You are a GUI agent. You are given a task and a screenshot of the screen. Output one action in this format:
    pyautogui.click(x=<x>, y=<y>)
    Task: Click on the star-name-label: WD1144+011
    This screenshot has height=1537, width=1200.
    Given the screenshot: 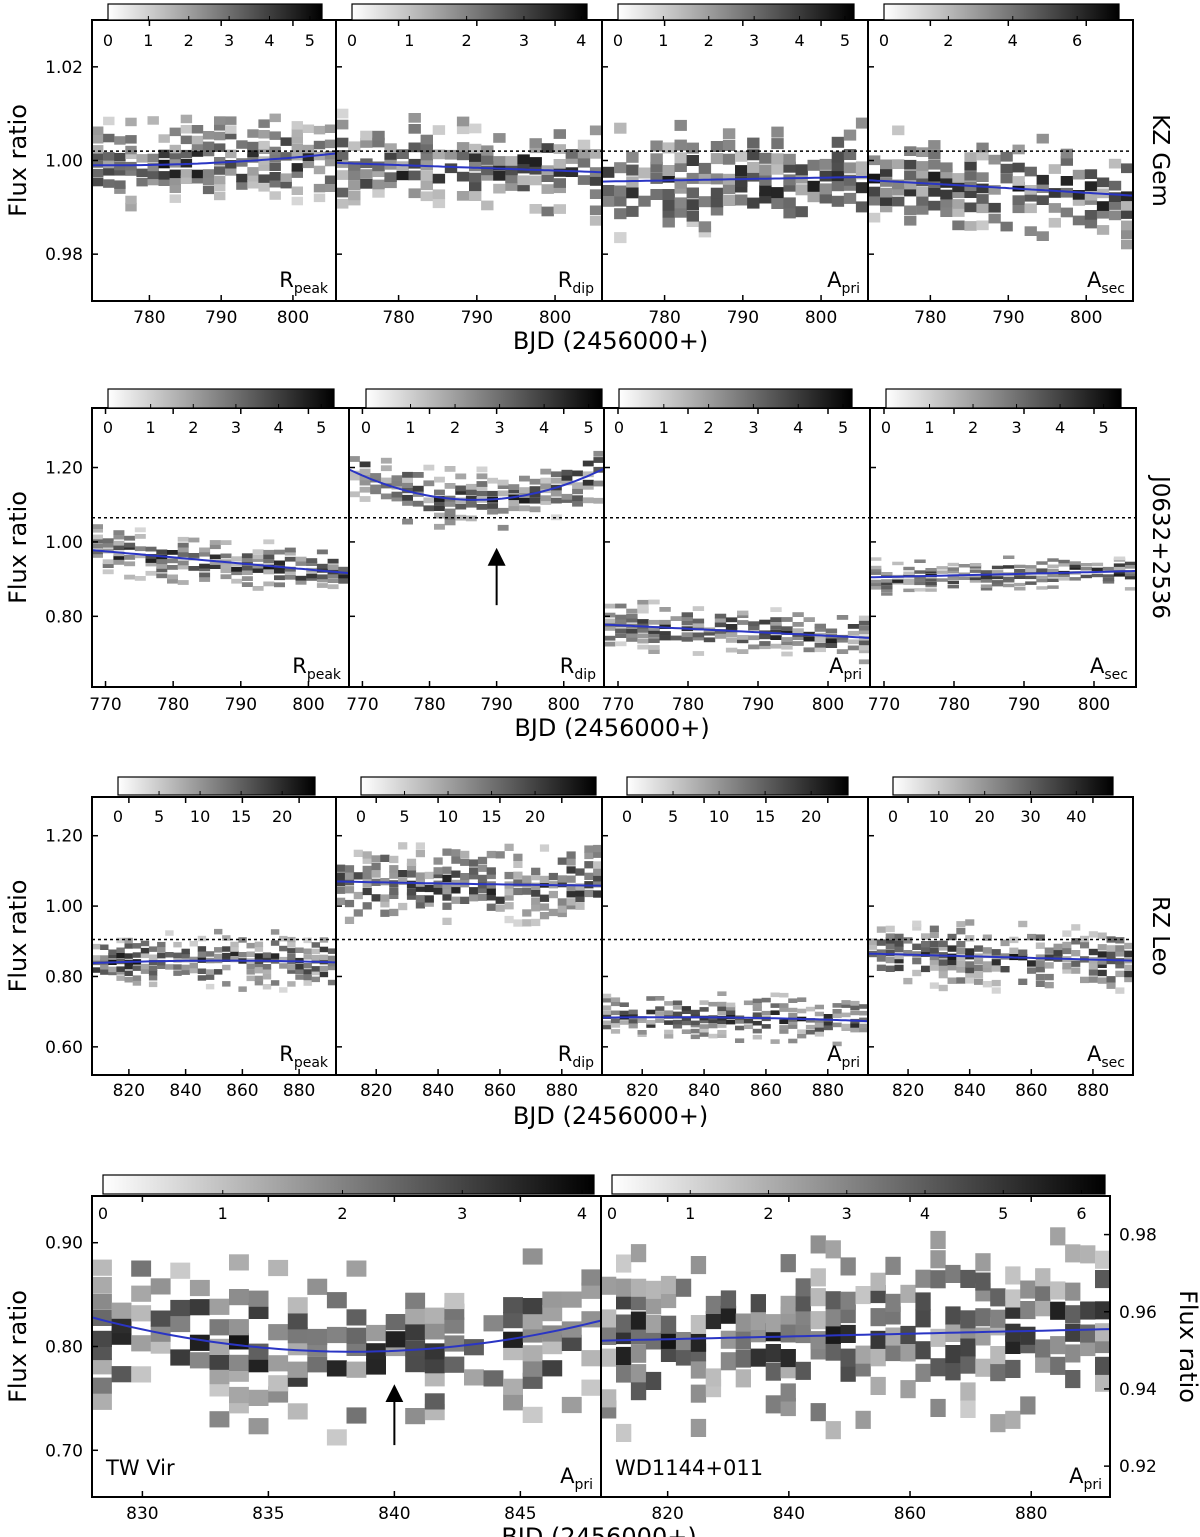 What is the action you would take?
    pyautogui.click(x=689, y=1468)
    